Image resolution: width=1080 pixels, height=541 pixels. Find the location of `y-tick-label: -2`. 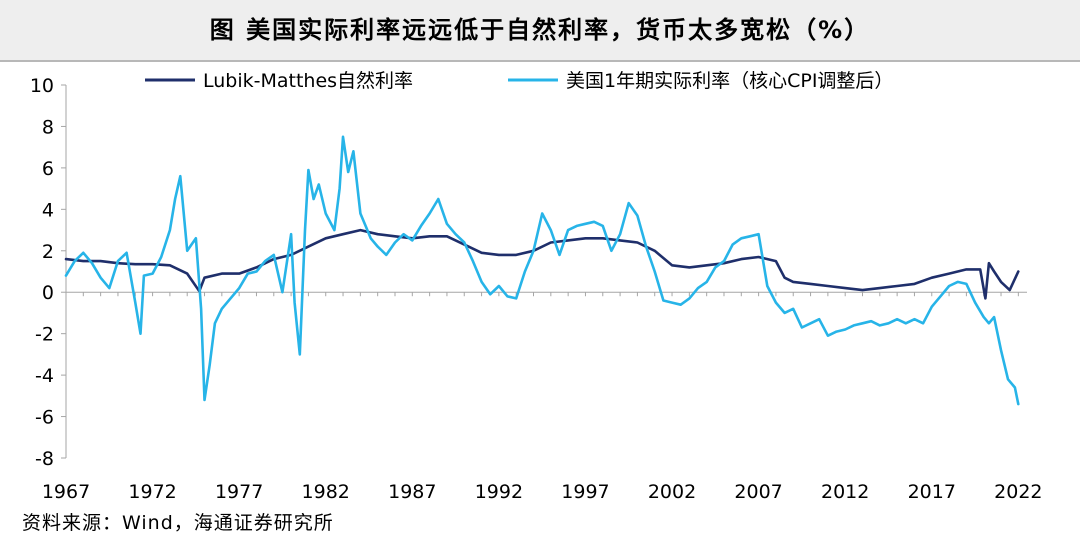

y-tick-label: -2 is located at coordinates (44, 335).